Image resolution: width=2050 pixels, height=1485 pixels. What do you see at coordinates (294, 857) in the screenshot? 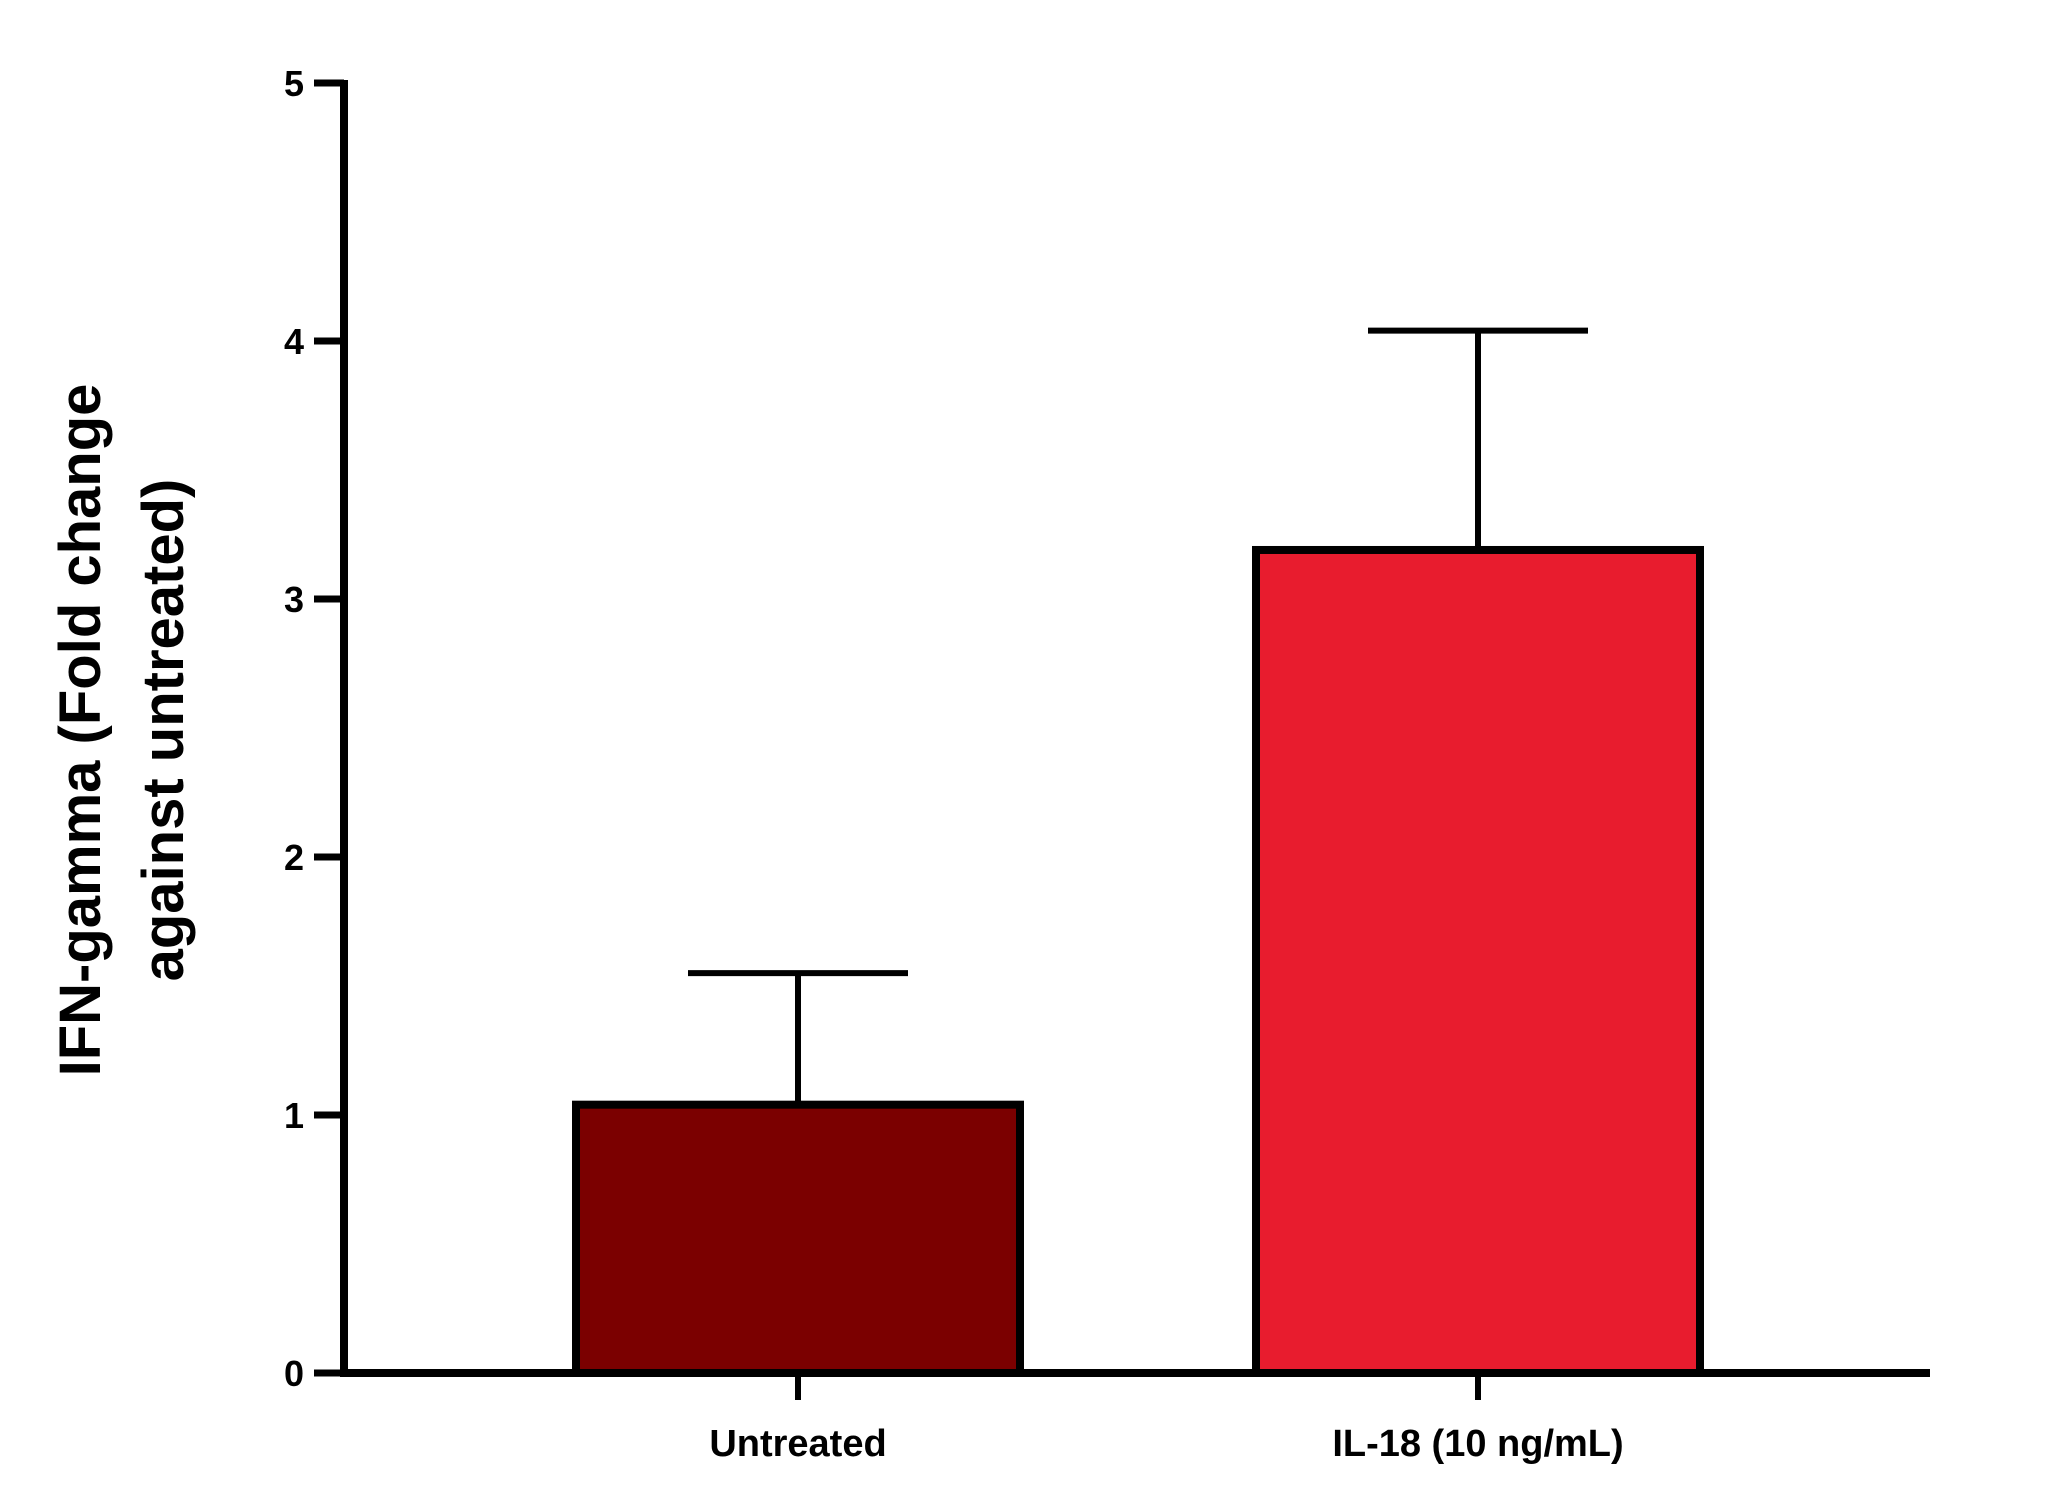
I see `y-tick-label: 2` at bounding box center [294, 857].